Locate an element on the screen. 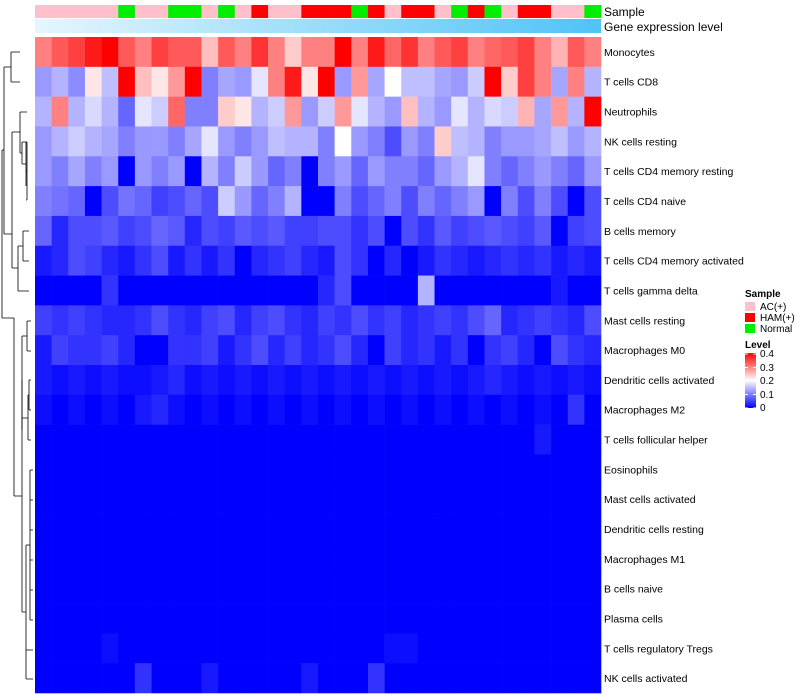 Image resolution: width=800 pixels, height=700 pixels. legend-label-normal: Normal is located at coordinates (776, 329).